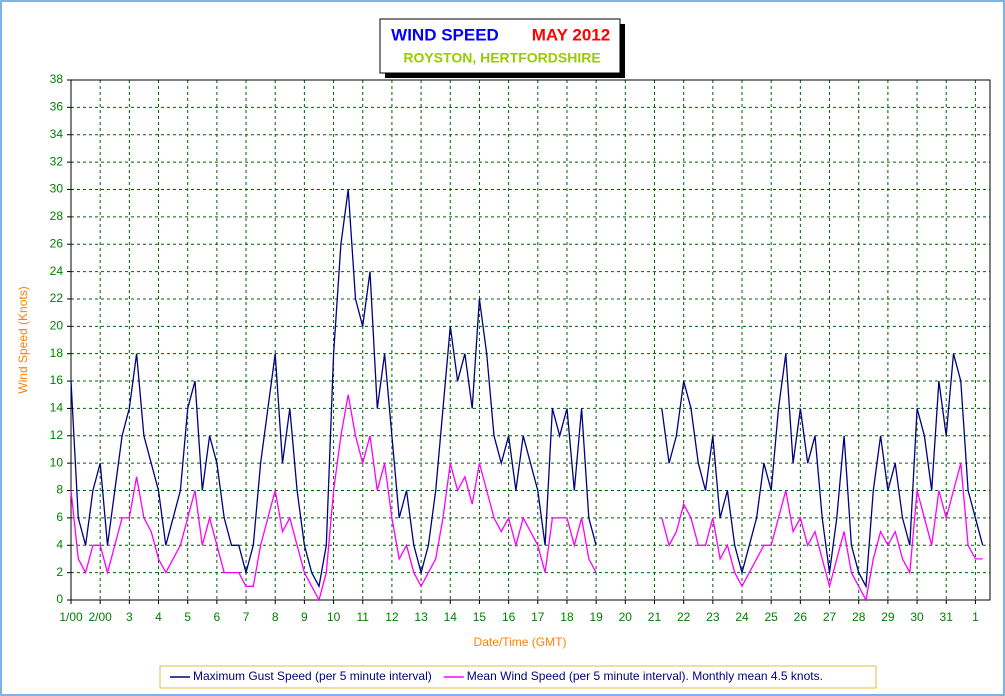  I want to click on x-axis-label: Date/Time (GMT), so click(520, 642).